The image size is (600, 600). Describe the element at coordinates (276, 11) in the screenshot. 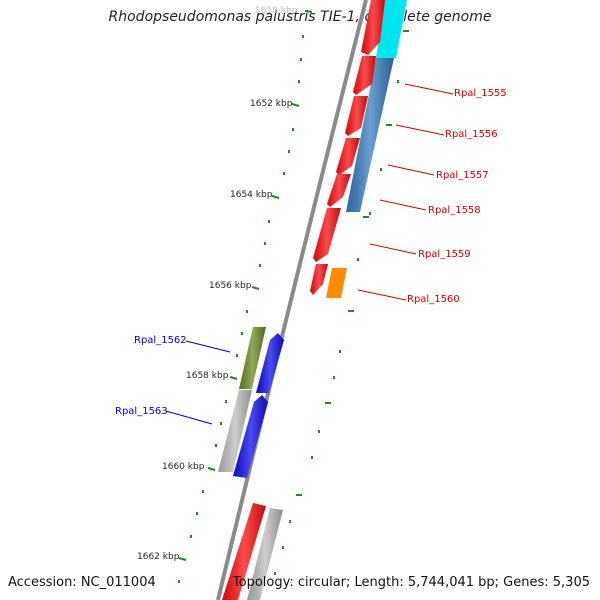

I see `tick-label-1650: 1650 kbp` at that location.